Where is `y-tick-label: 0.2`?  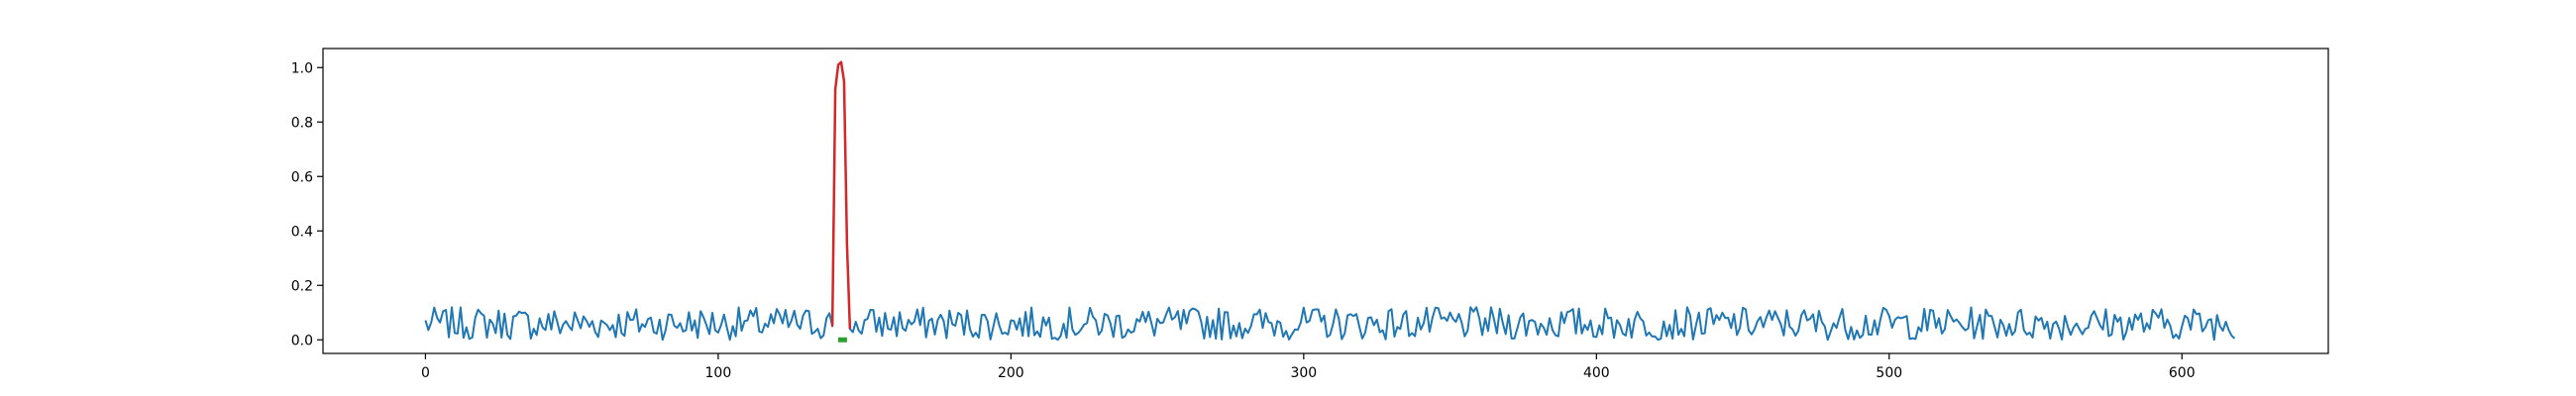
y-tick-label: 0.2 is located at coordinates (302, 286).